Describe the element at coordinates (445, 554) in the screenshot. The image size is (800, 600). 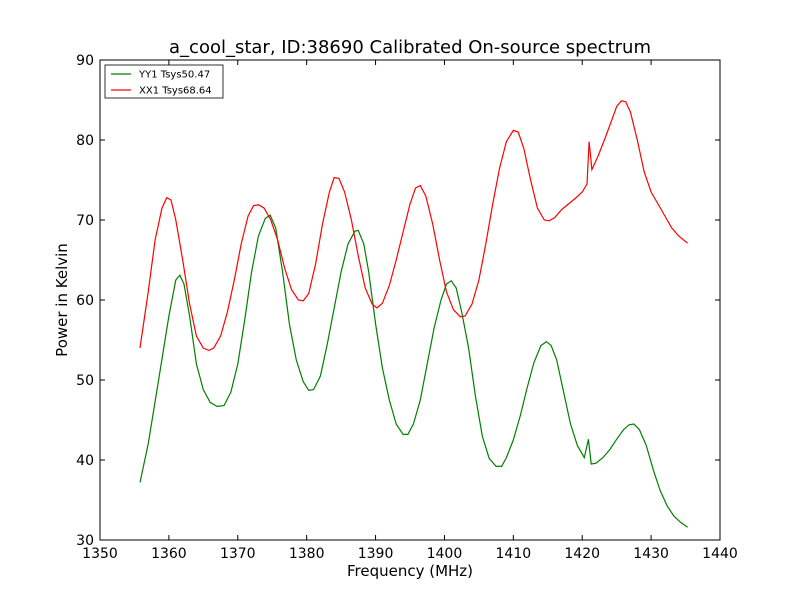
I see `x-tick-label: 1400` at that location.